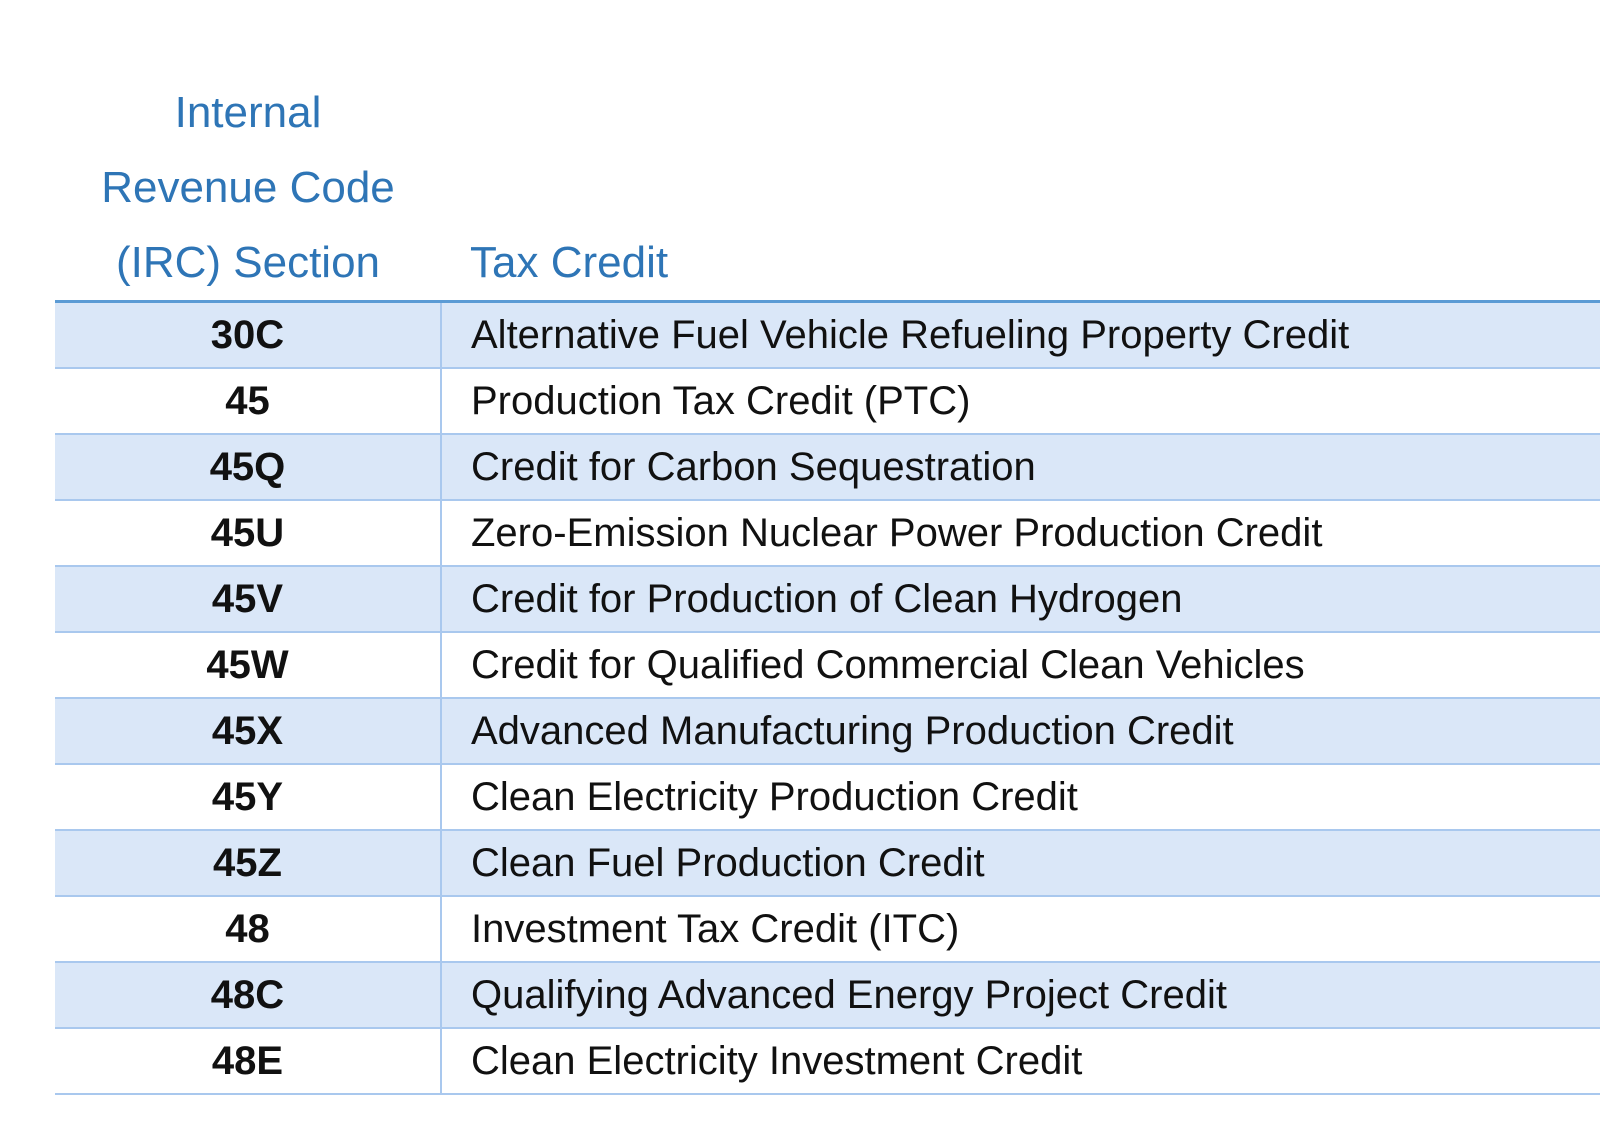 The height and width of the screenshot is (1128, 1600). I want to click on table-row: 45 Production Tax Credit (PTC), so click(827, 401).